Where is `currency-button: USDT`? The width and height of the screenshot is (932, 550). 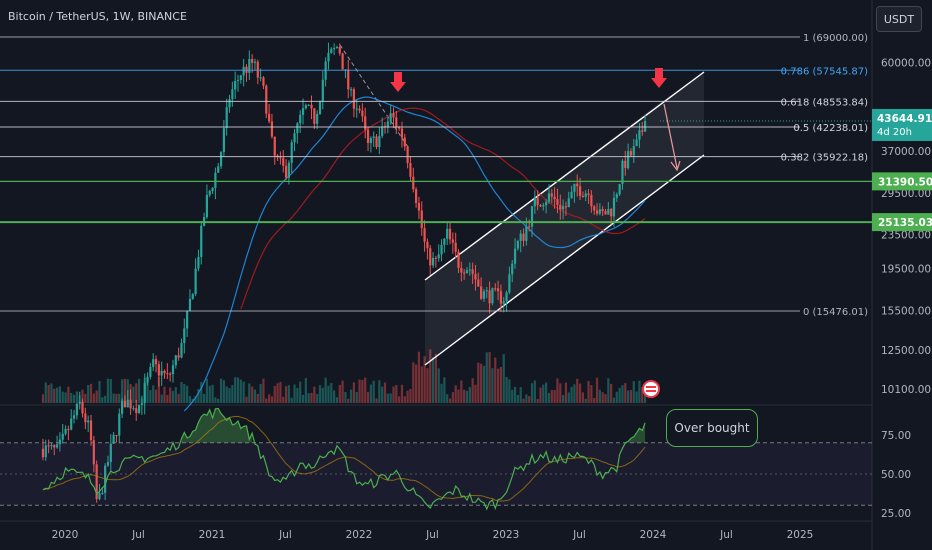 currency-button: USDT is located at coordinates (899, 19).